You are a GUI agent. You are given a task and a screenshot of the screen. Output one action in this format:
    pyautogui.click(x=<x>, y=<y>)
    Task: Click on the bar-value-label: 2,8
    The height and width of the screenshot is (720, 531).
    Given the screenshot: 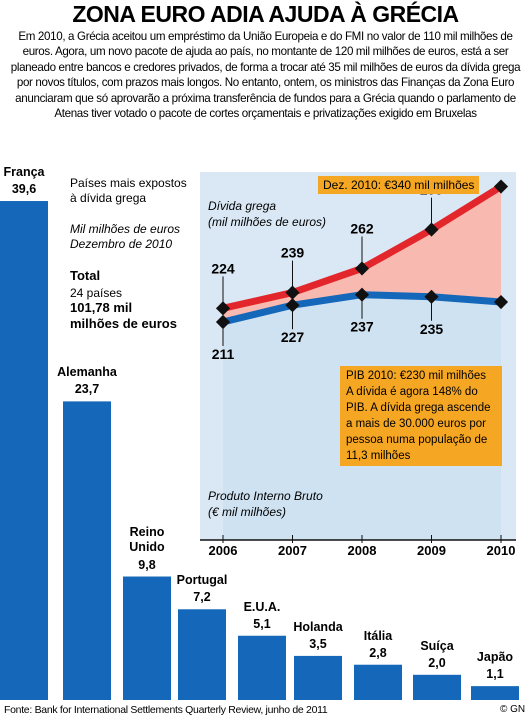 What is the action you would take?
    pyautogui.click(x=378, y=652)
    